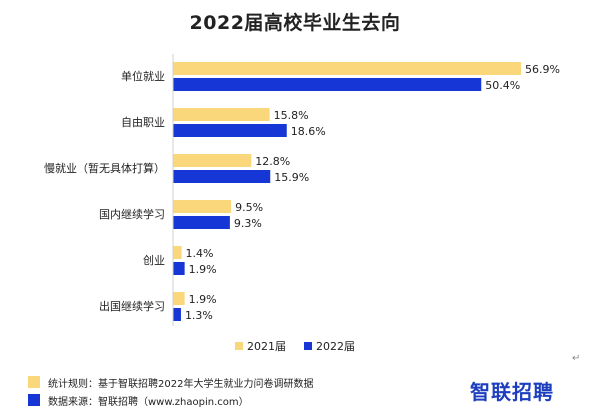 This screenshot has height=417, width=590. I want to click on legend: 2021届 2022届, so click(295, 346).